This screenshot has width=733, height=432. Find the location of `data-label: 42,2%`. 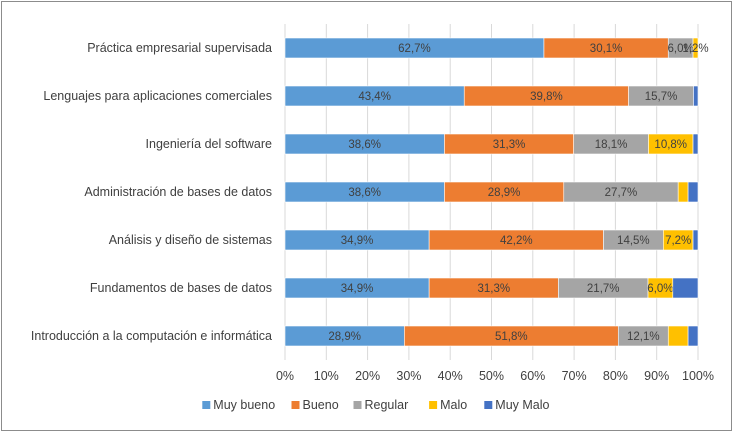

data-label: 42,2% is located at coordinates (516, 241).